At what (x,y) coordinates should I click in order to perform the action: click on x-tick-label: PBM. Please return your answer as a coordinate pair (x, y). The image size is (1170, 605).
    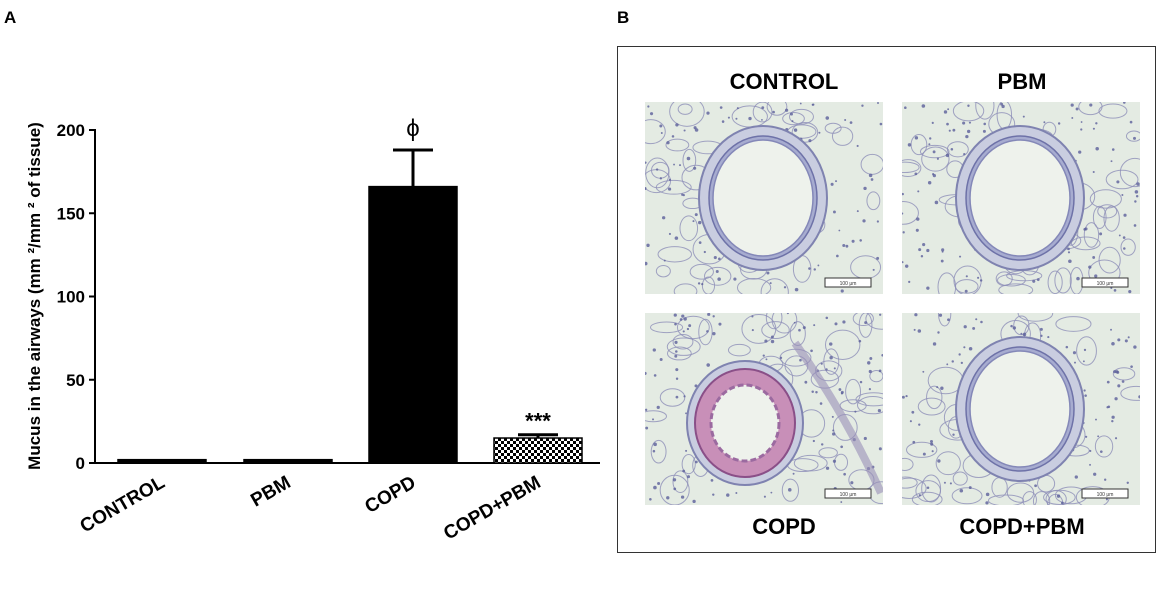
    Looking at the image, I should click on (270, 491).